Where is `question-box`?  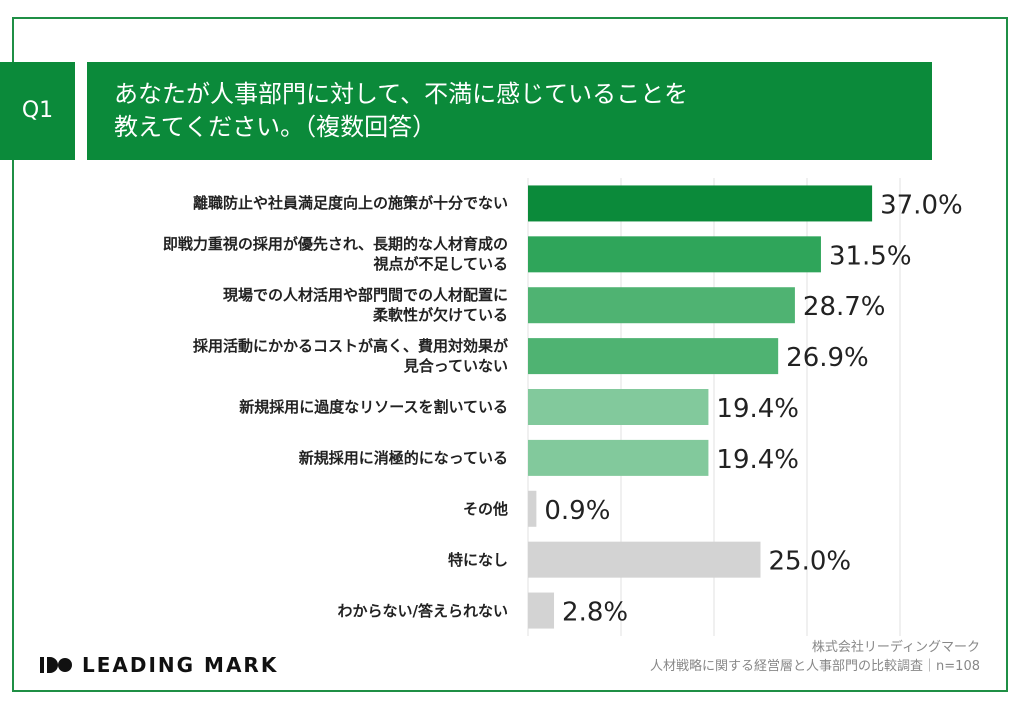 question-box is located at coordinates (37, 111).